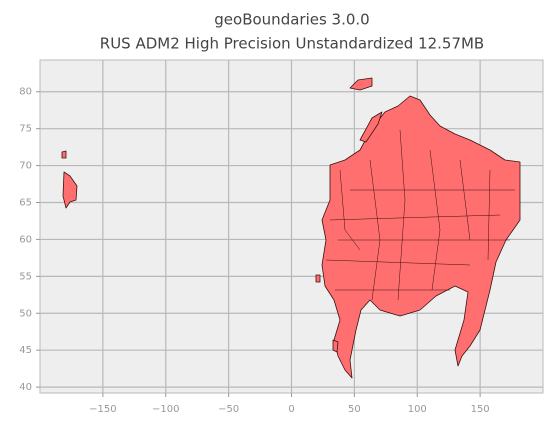 The image size is (556, 433). What do you see at coordinates (291, 409) in the screenshot?
I see `x-tick-label: 0` at bounding box center [291, 409].